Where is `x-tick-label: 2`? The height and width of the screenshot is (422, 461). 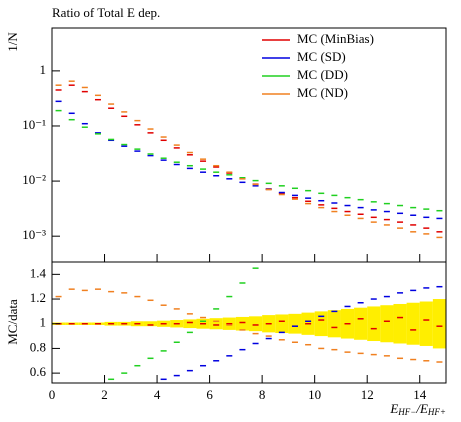 x-tick-label: 2 is located at coordinates (104, 394).